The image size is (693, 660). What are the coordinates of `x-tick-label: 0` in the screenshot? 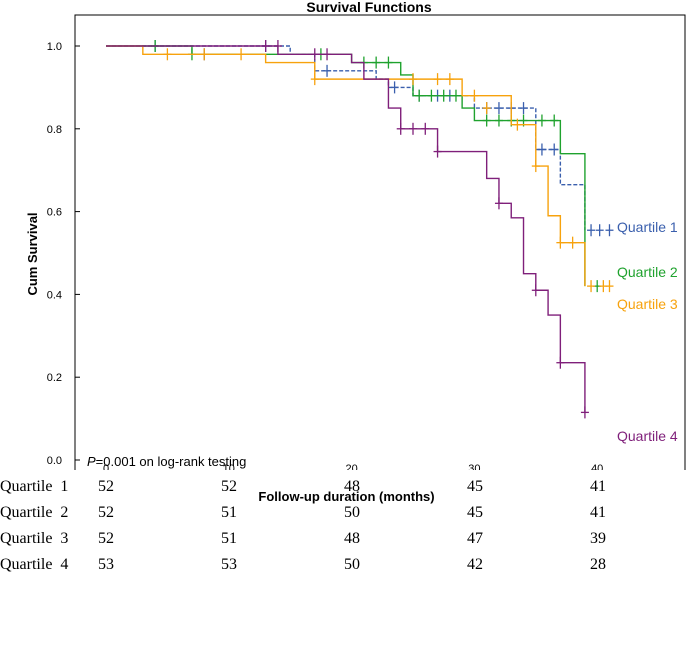 It's located at (106, 466).